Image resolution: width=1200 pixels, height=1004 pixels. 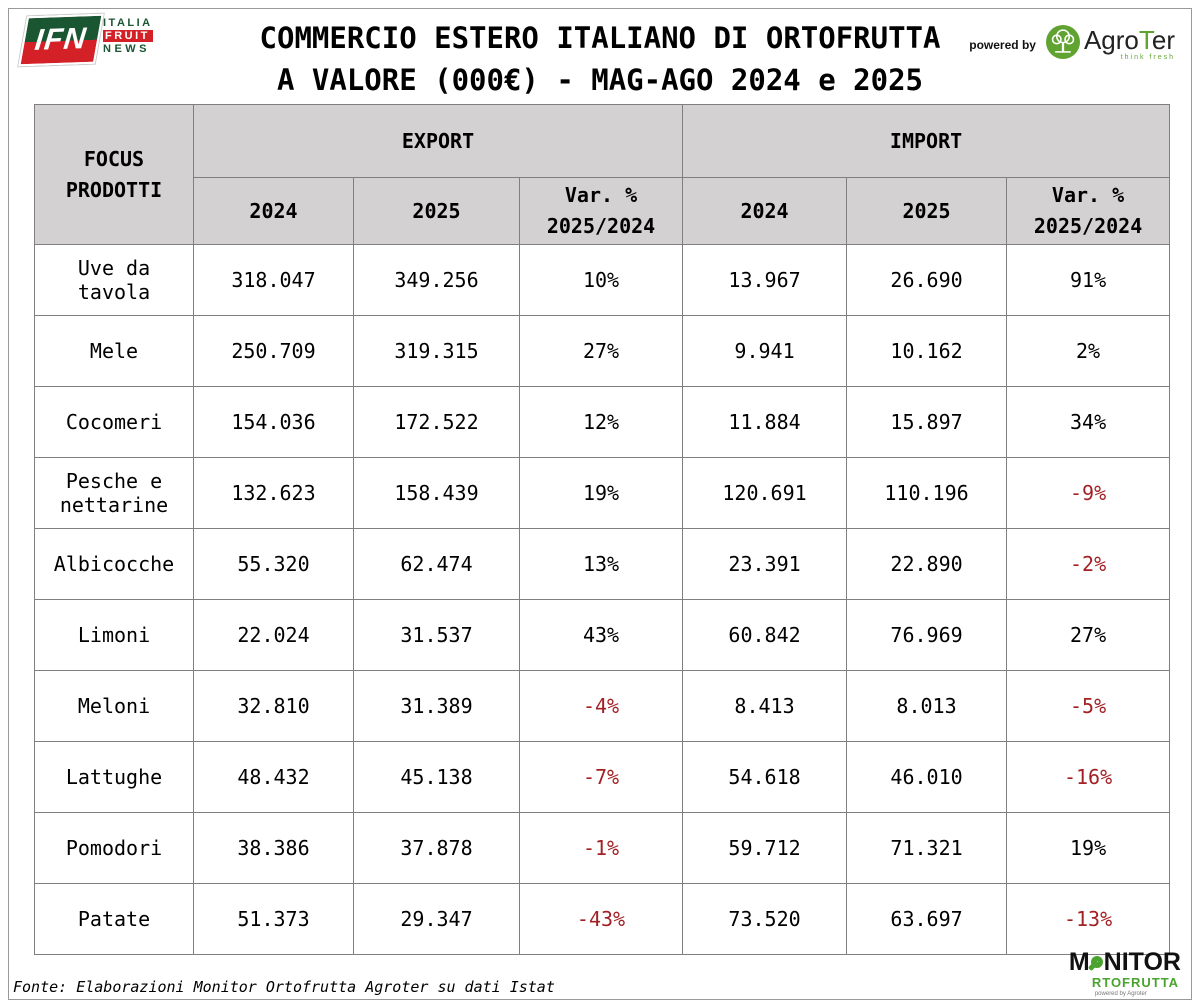 What do you see at coordinates (765, 564) in the screenshot?
I see `import-2024-cell: 23.391` at bounding box center [765, 564].